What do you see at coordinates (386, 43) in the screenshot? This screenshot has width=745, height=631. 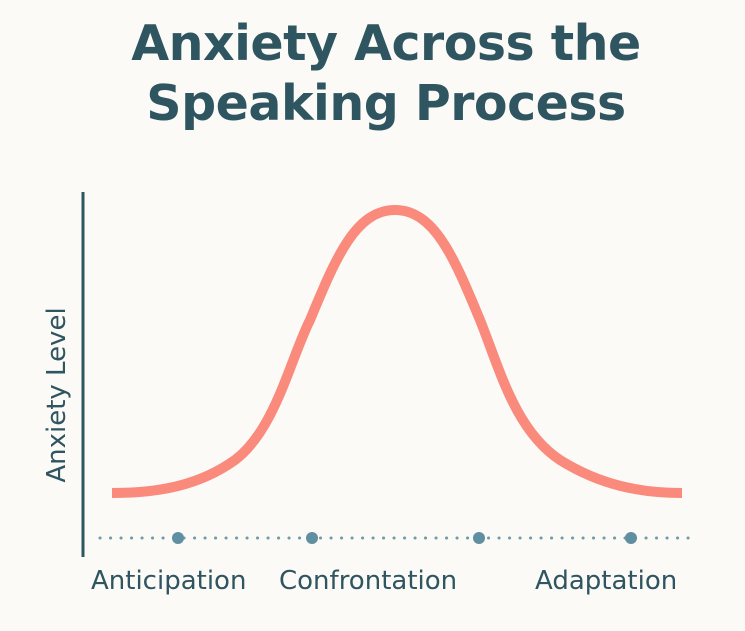 I see `title-line-1: Anxiety Across the` at bounding box center [386, 43].